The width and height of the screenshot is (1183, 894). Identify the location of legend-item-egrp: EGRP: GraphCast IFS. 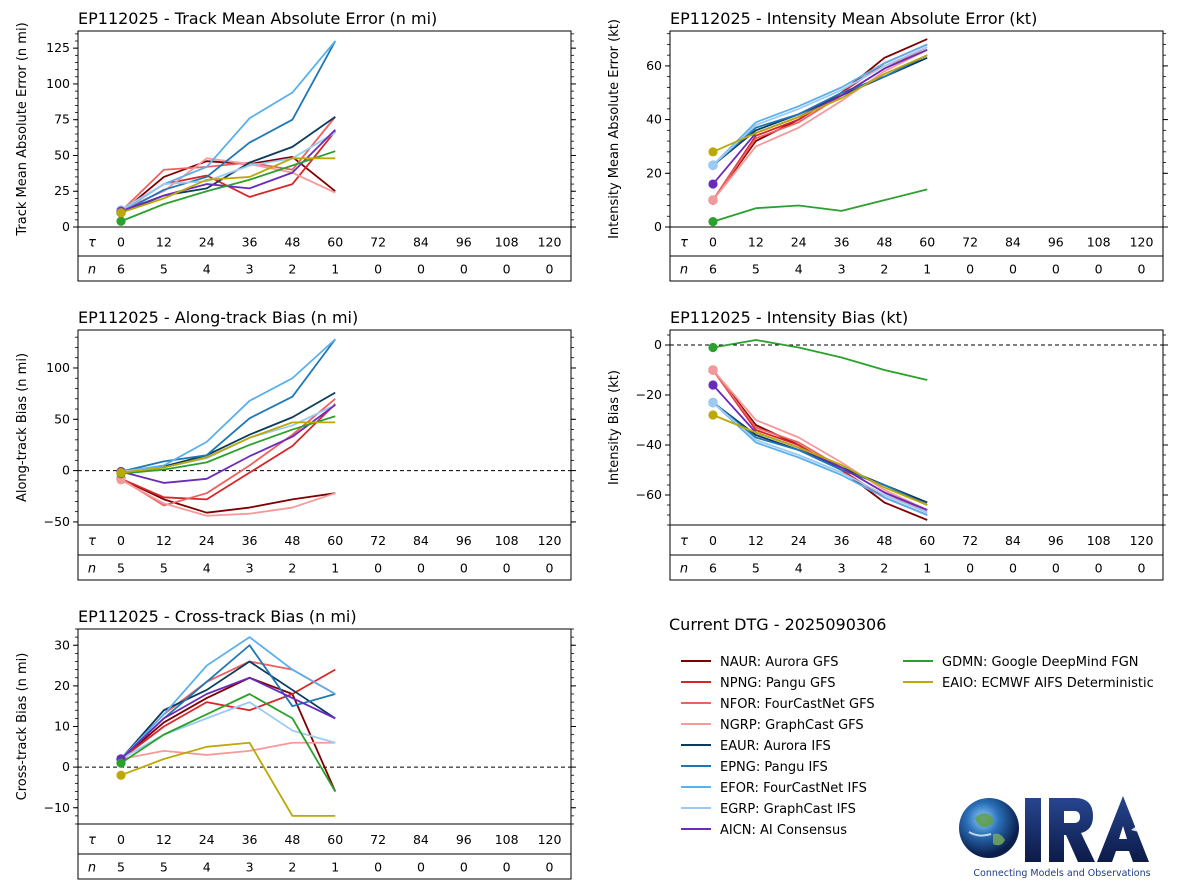
(768, 809).